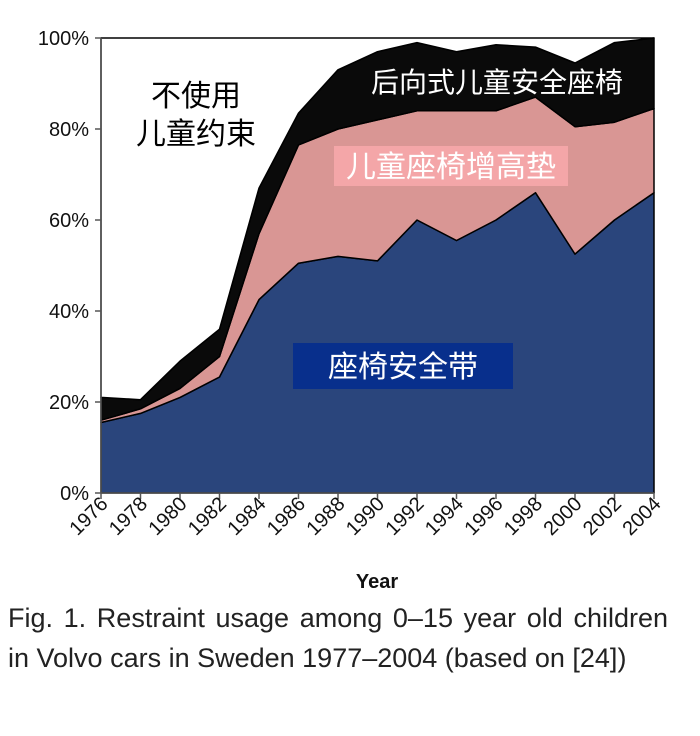 The height and width of the screenshot is (736, 700). Describe the element at coordinates (377, 582) in the screenshot. I see `x-axis-title: Year` at that location.